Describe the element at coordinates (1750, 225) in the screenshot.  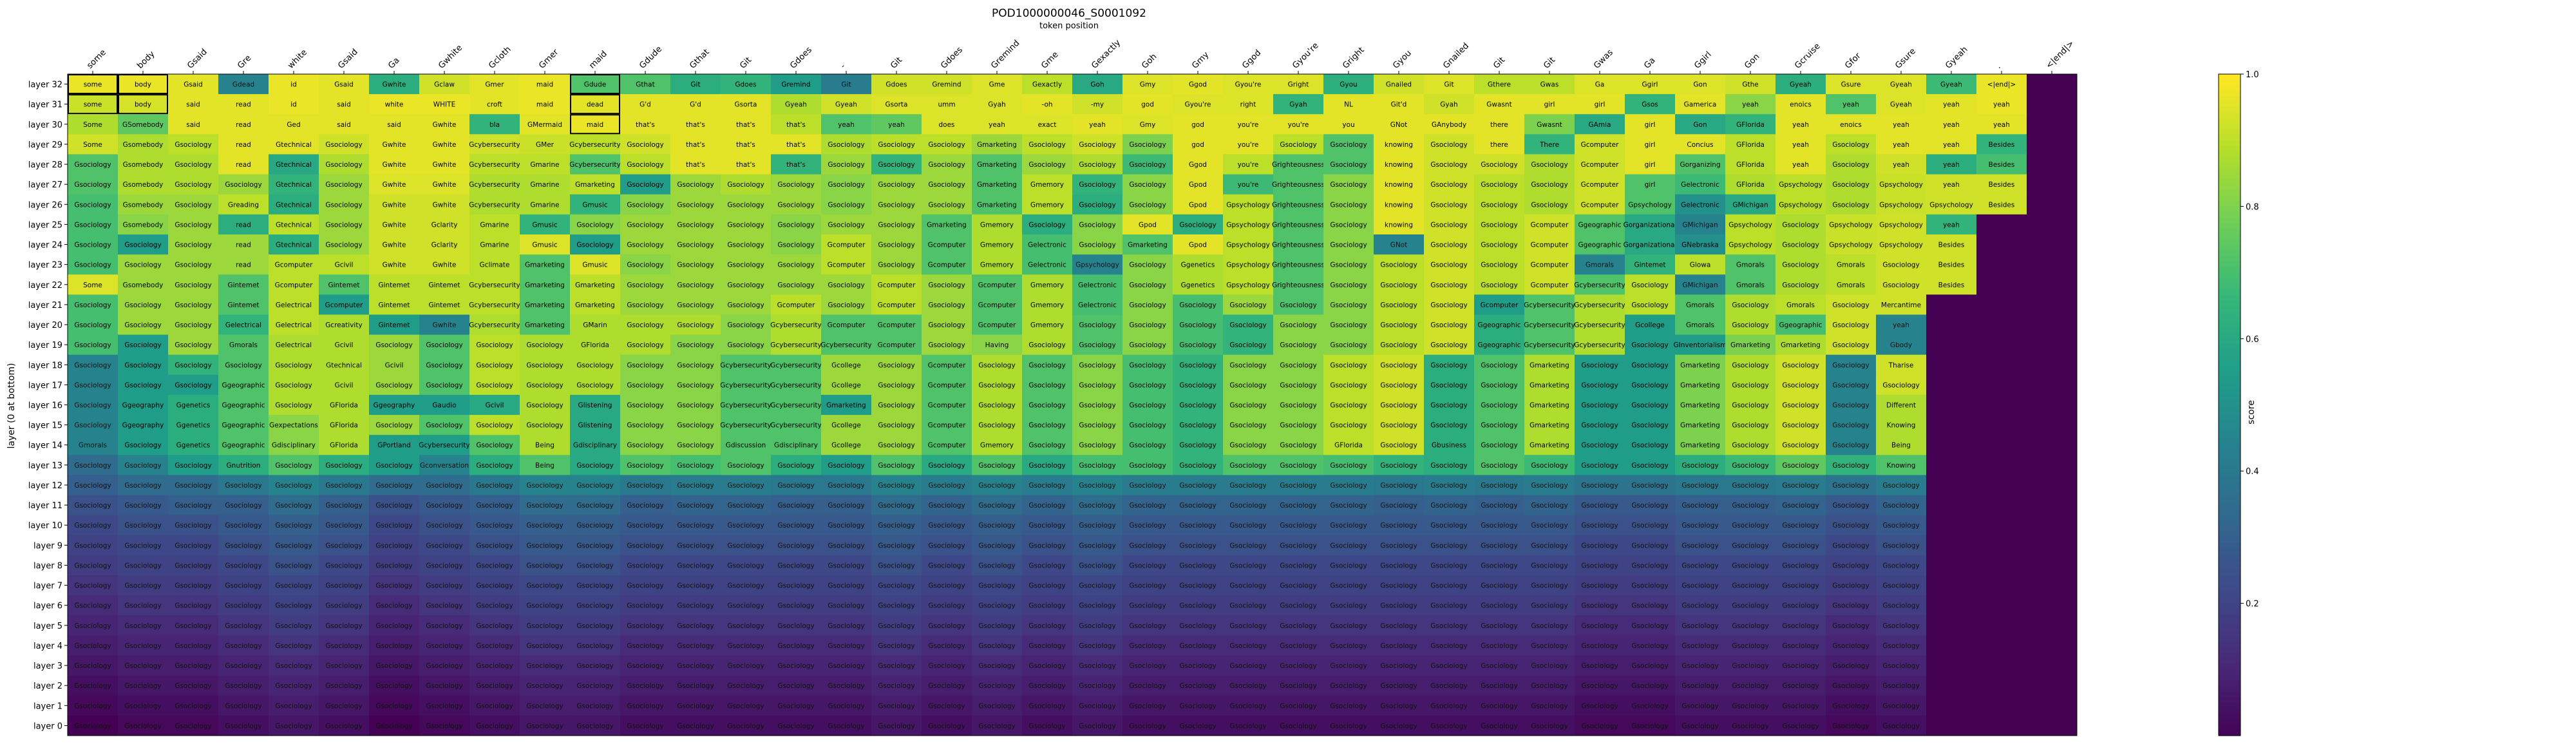
I see `cell-label: Gpsychology` at that location.